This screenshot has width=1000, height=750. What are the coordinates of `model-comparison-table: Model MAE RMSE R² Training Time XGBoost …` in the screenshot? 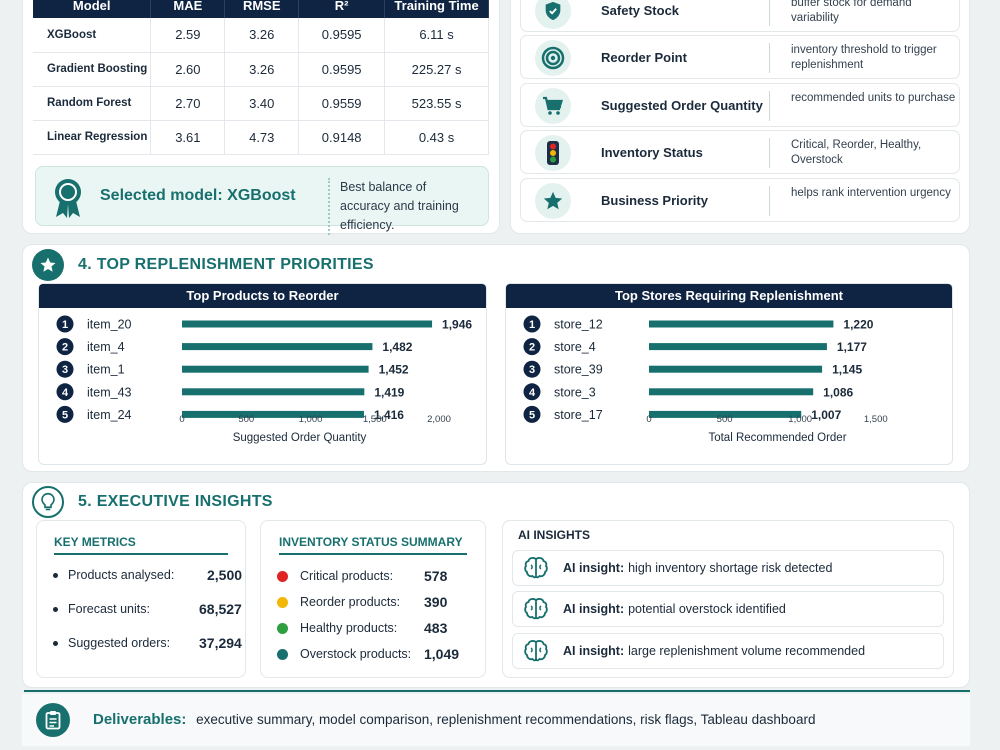 It's located at (261, 77).